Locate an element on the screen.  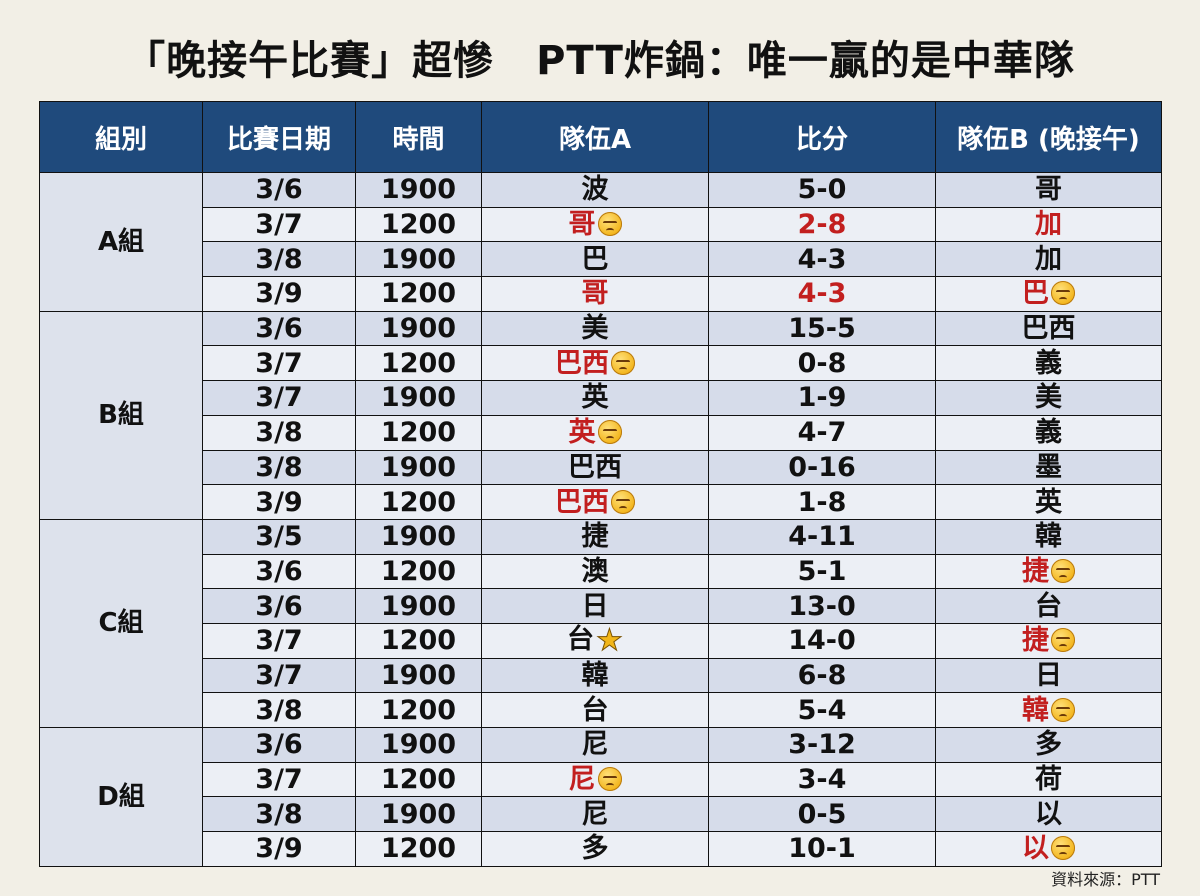
table-row: 3/8 1900 尼 0-5 以 is located at coordinates (601, 814).